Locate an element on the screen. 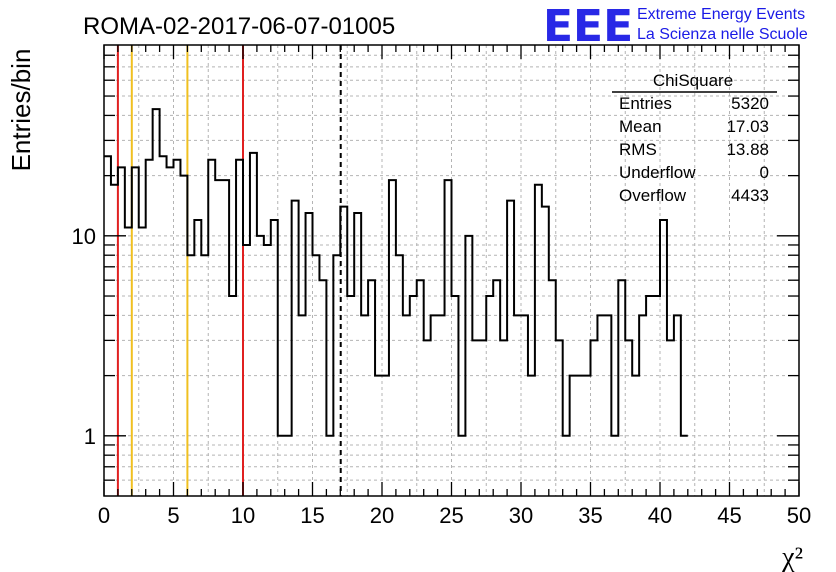 The width and height of the screenshot is (836, 572). y-tick-label: 10 is located at coordinates (84, 236).